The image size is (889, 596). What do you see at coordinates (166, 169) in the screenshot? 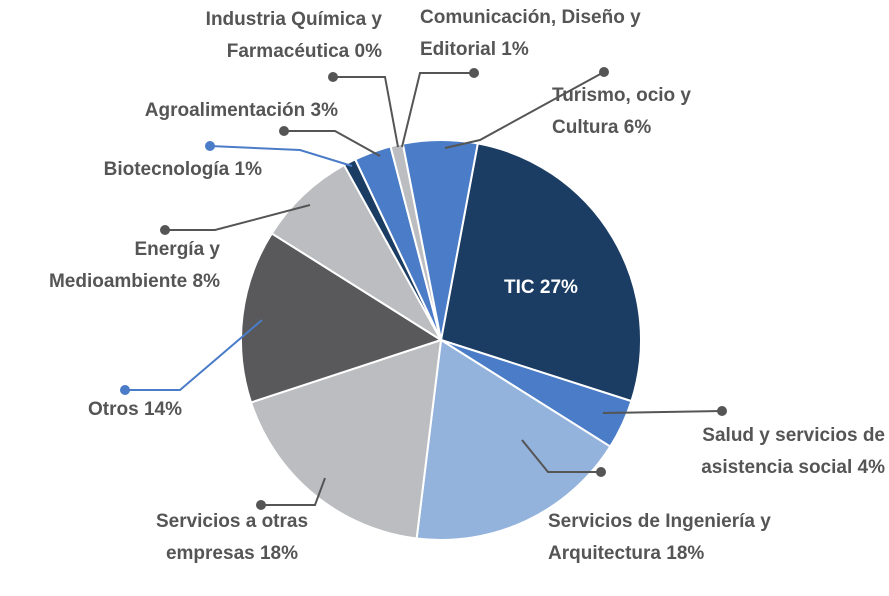
I see `category-name: Biotecnología` at bounding box center [166, 169].